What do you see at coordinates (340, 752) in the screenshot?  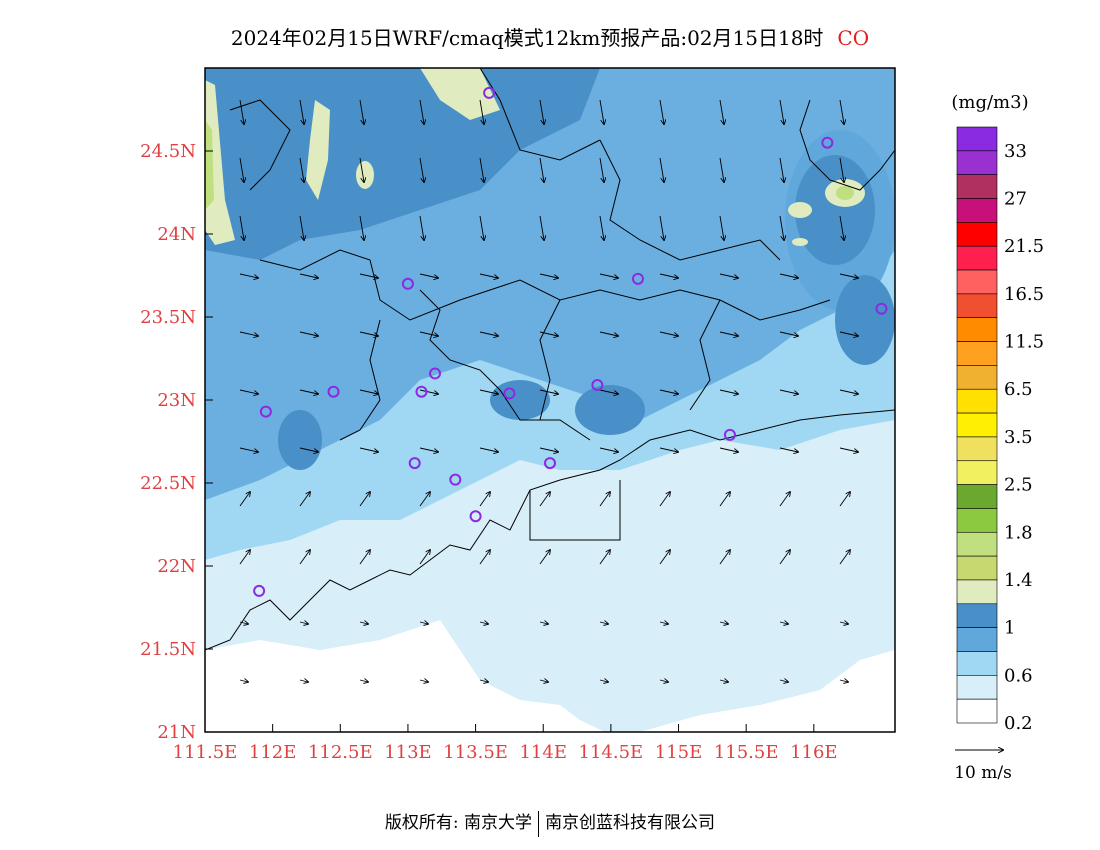 I see `x-tick-label: 112.5E` at bounding box center [340, 752].